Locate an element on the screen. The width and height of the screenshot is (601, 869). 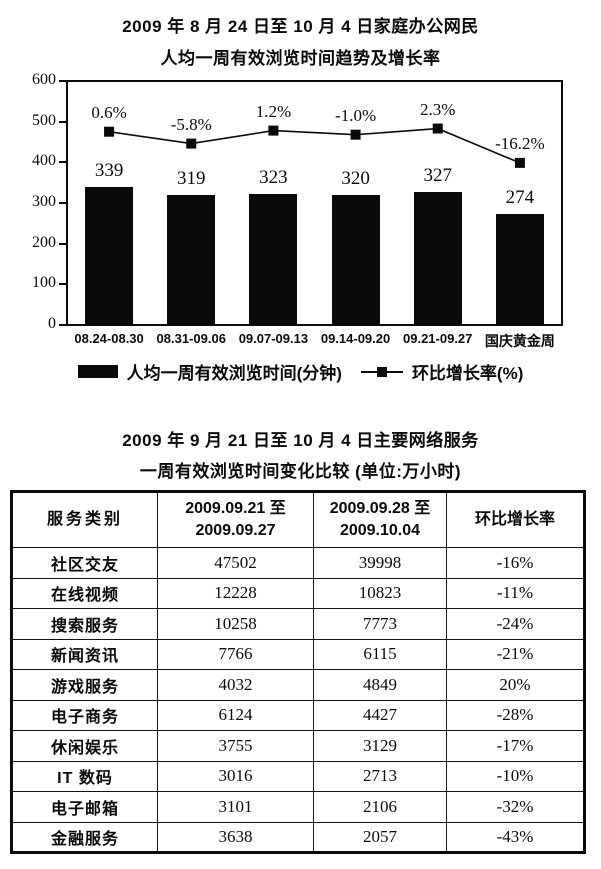
growth-rate-line is located at coordinates (314, 145).